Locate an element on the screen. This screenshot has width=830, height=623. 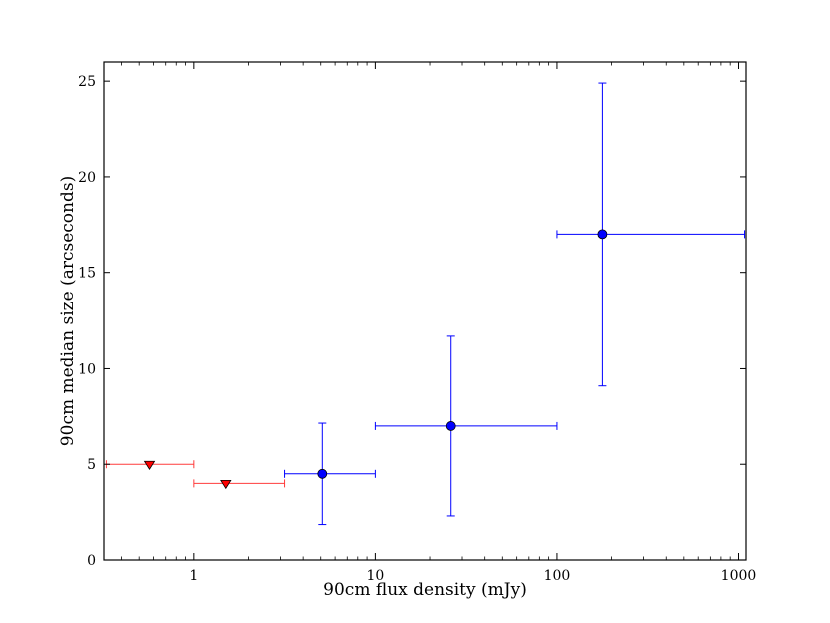
x-tick-label: 1 is located at coordinates (193, 576).